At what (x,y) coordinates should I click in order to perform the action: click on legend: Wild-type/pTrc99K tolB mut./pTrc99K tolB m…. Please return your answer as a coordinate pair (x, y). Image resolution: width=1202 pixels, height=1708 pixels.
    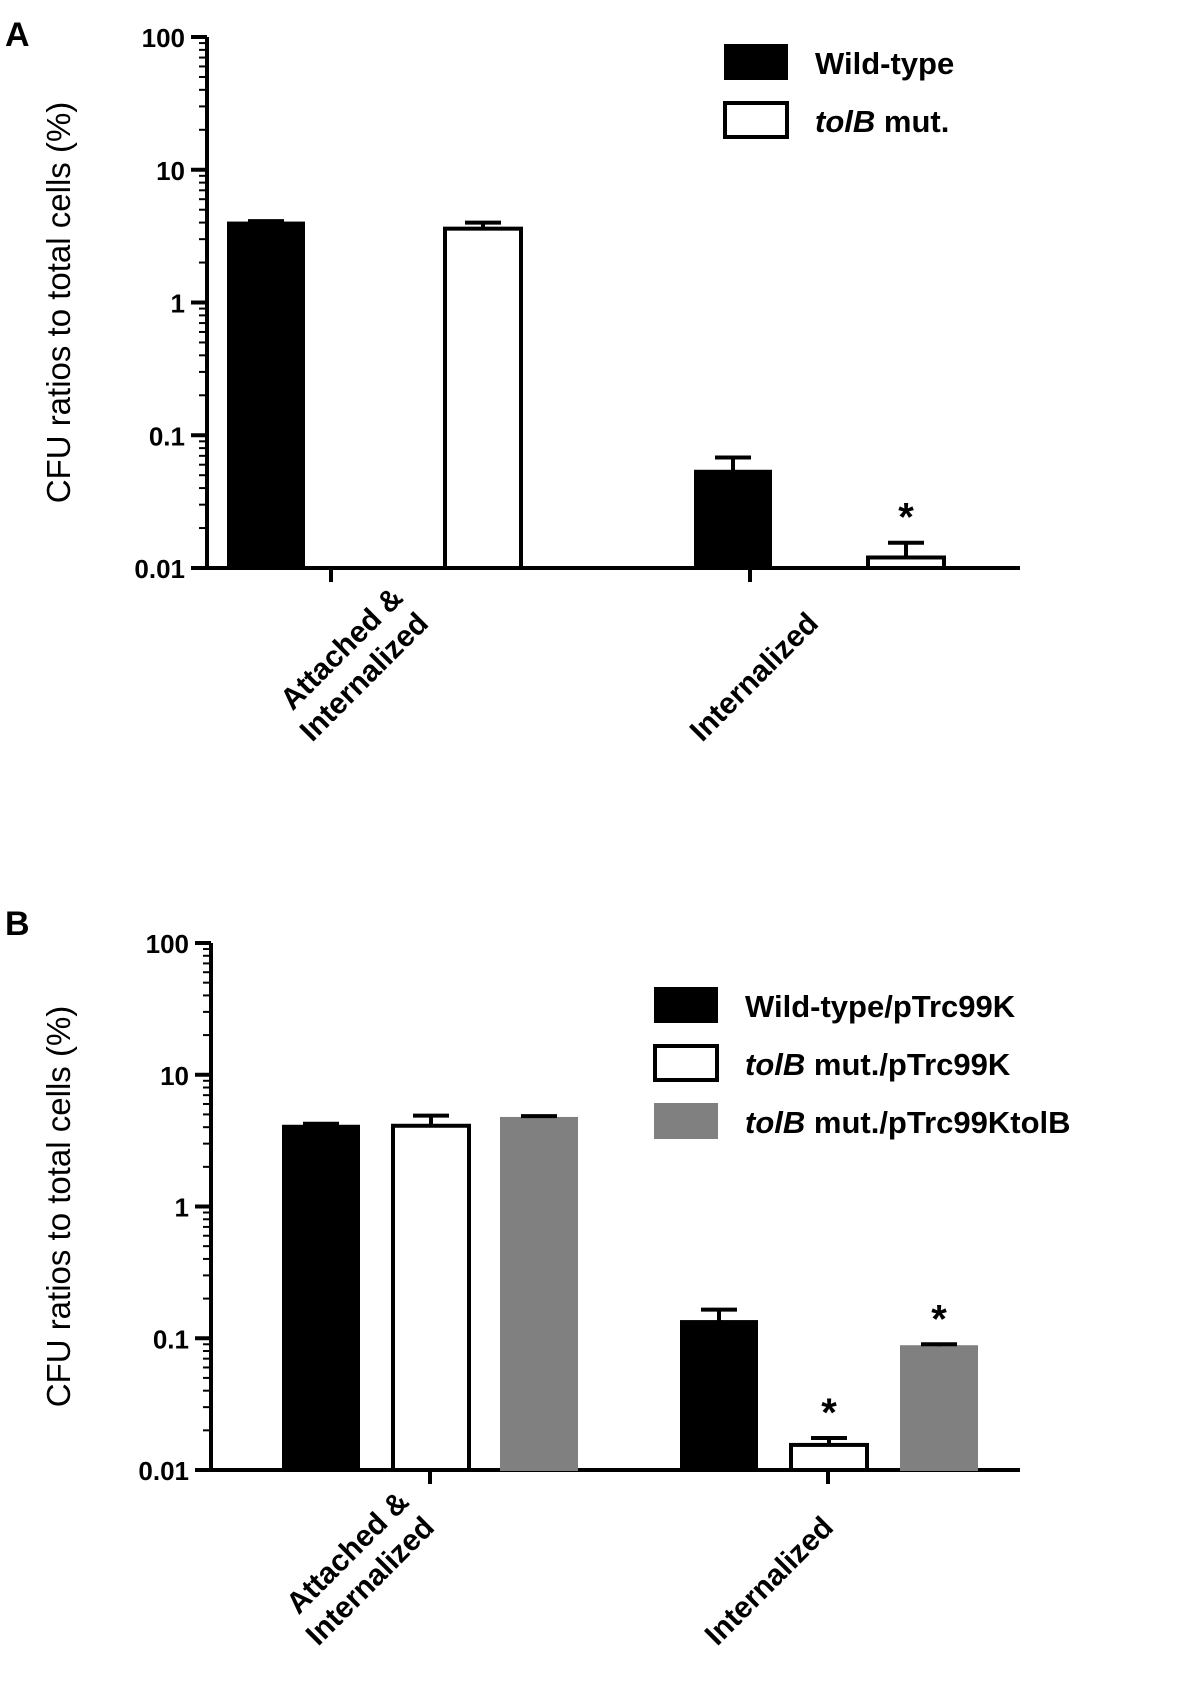
    Looking at the image, I should click on (862, 1063).